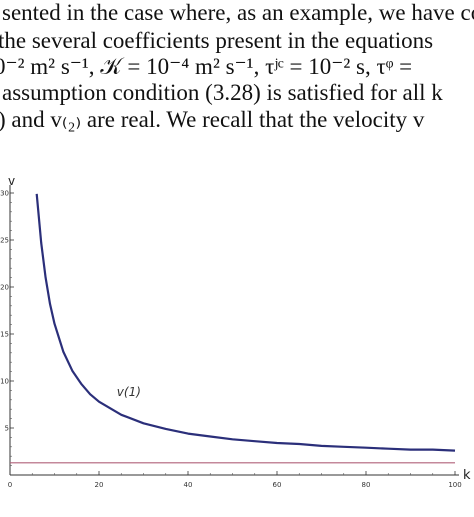 The height and width of the screenshot is (517, 474). I want to click on curve-annotation-v1: v(1), so click(129, 392).